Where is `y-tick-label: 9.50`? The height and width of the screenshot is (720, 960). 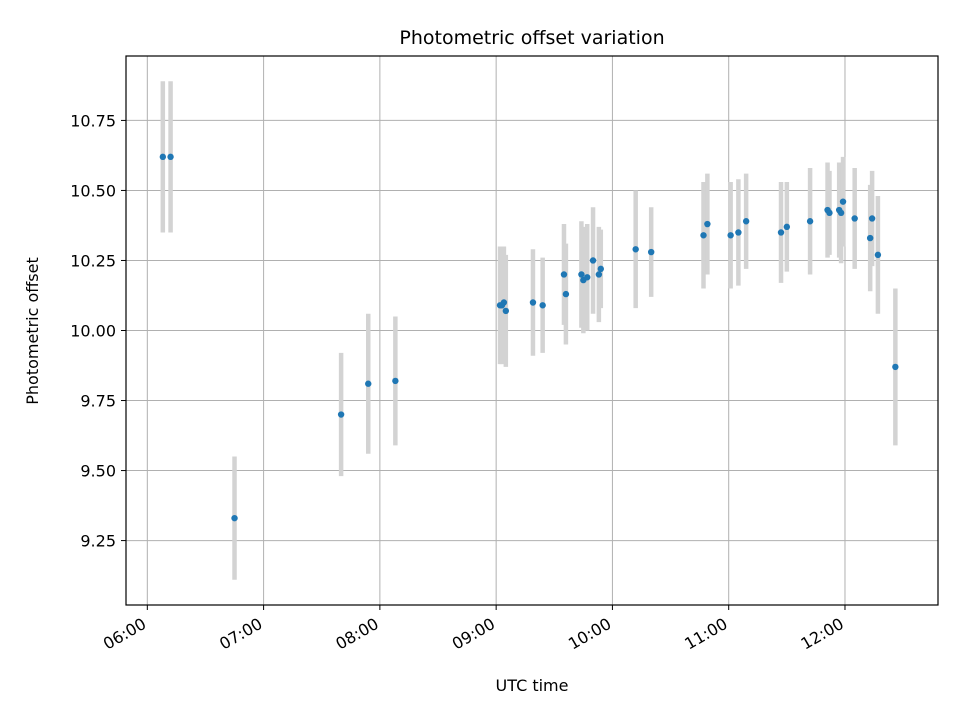
y-tick-label: 9.50 is located at coordinates (98, 471).